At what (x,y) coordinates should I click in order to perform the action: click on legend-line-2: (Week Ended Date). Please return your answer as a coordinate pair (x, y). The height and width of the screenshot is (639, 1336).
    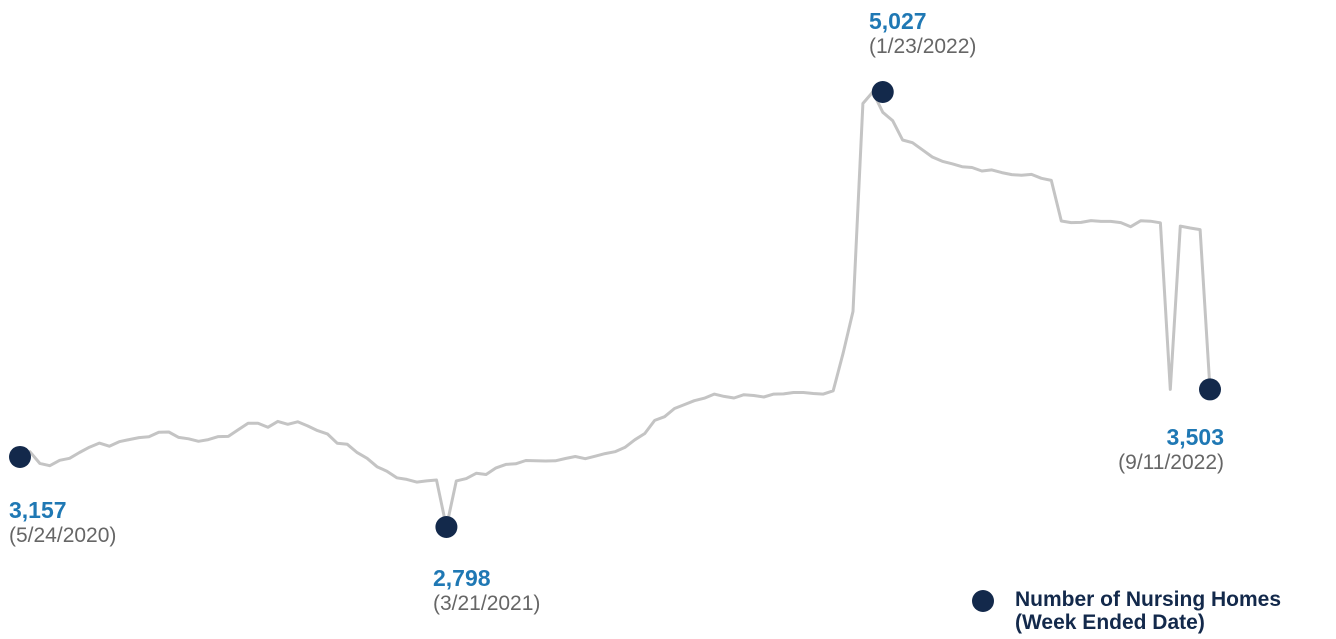
    Looking at the image, I should click on (1110, 622).